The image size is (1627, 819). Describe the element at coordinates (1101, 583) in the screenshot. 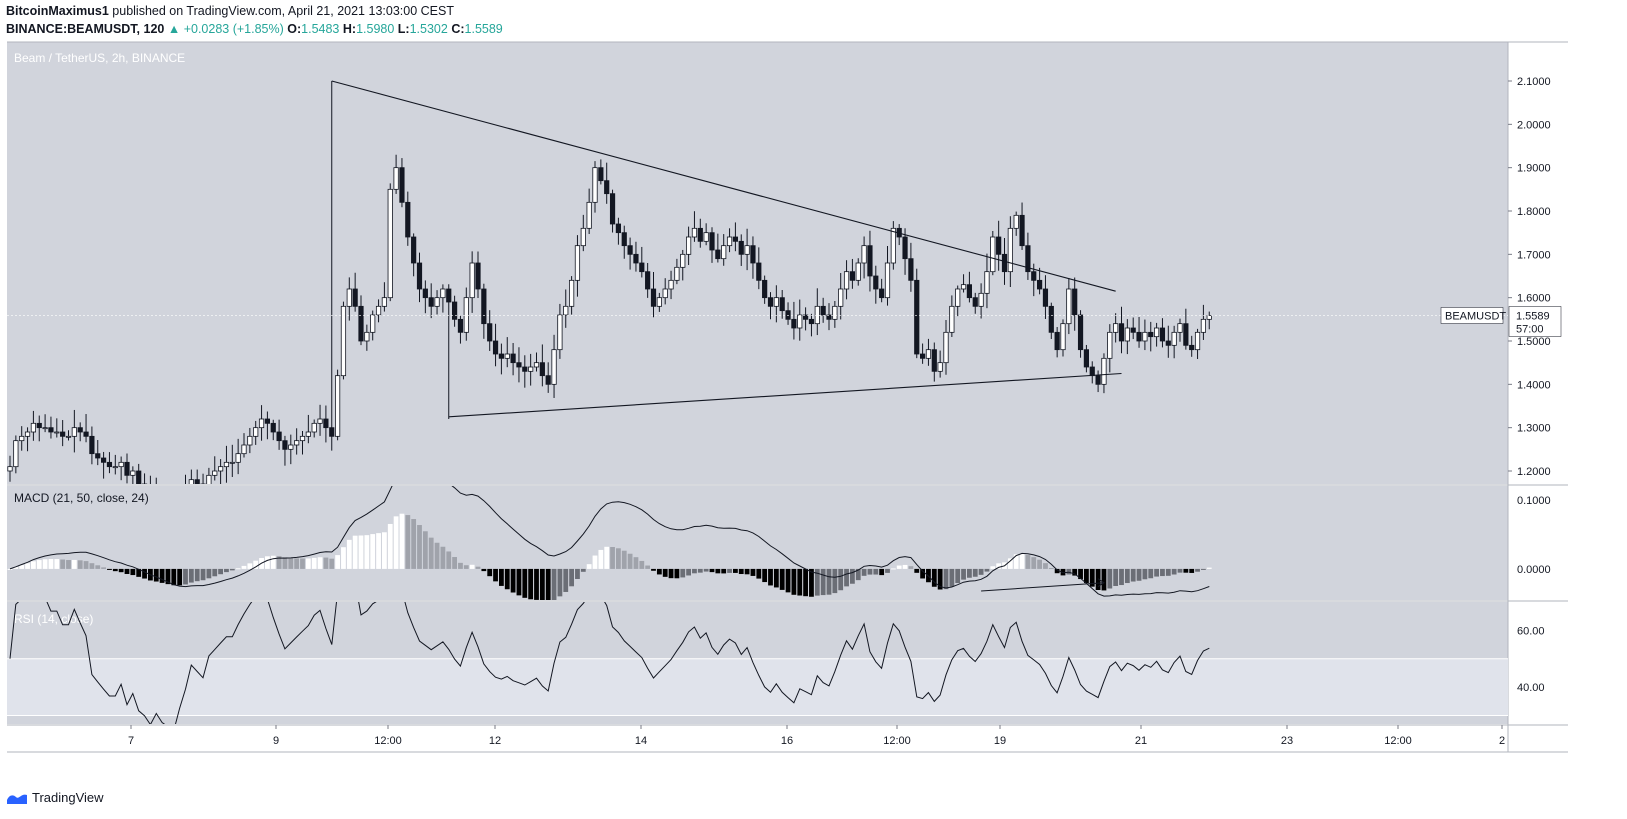

I see `macd-divergence-arrow` at that location.